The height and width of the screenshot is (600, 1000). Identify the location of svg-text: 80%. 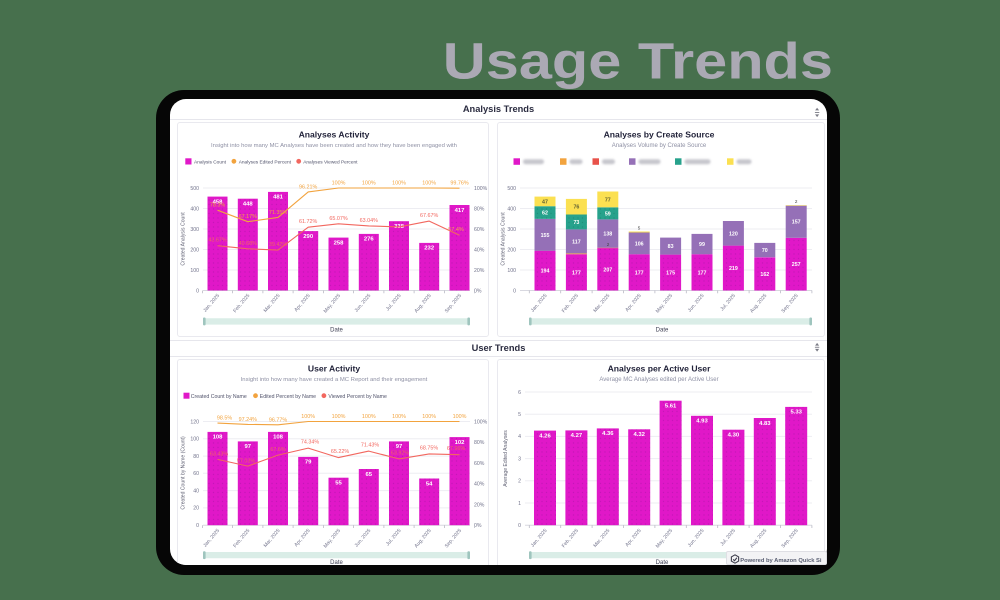
(479, 443).